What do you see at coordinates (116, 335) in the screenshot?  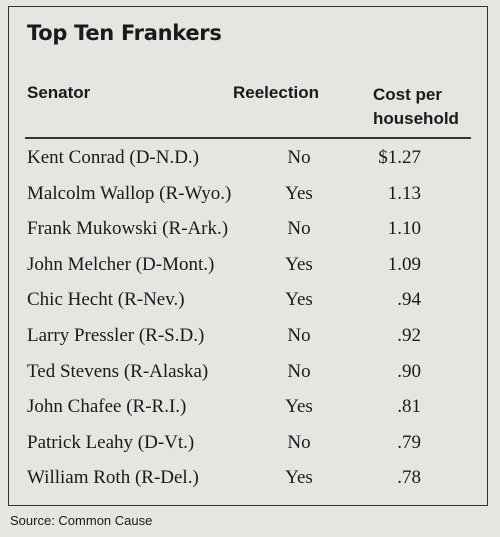 I see `senator-name: Larry Pressler (R-S.D.)` at bounding box center [116, 335].